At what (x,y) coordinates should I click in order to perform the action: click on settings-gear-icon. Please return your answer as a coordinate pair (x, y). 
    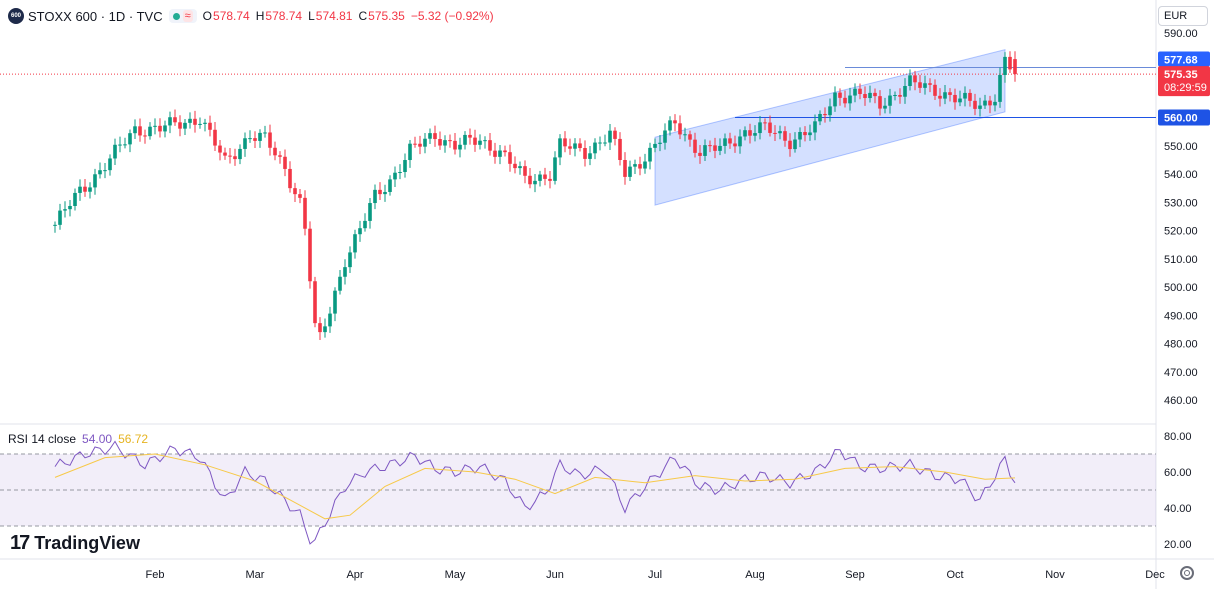
    Looking at the image, I should click on (1187, 573).